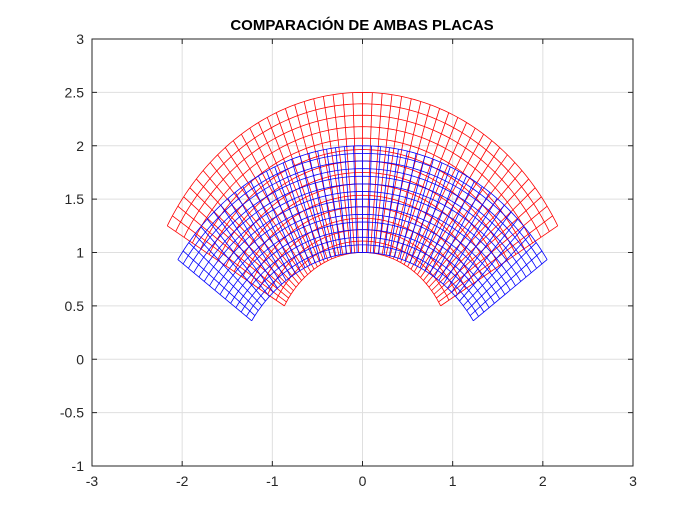  What do you see at coordinates (75, 92) in the screenshot?
I see `y-tick-label: 2.5` at bounding box center [75, 92].